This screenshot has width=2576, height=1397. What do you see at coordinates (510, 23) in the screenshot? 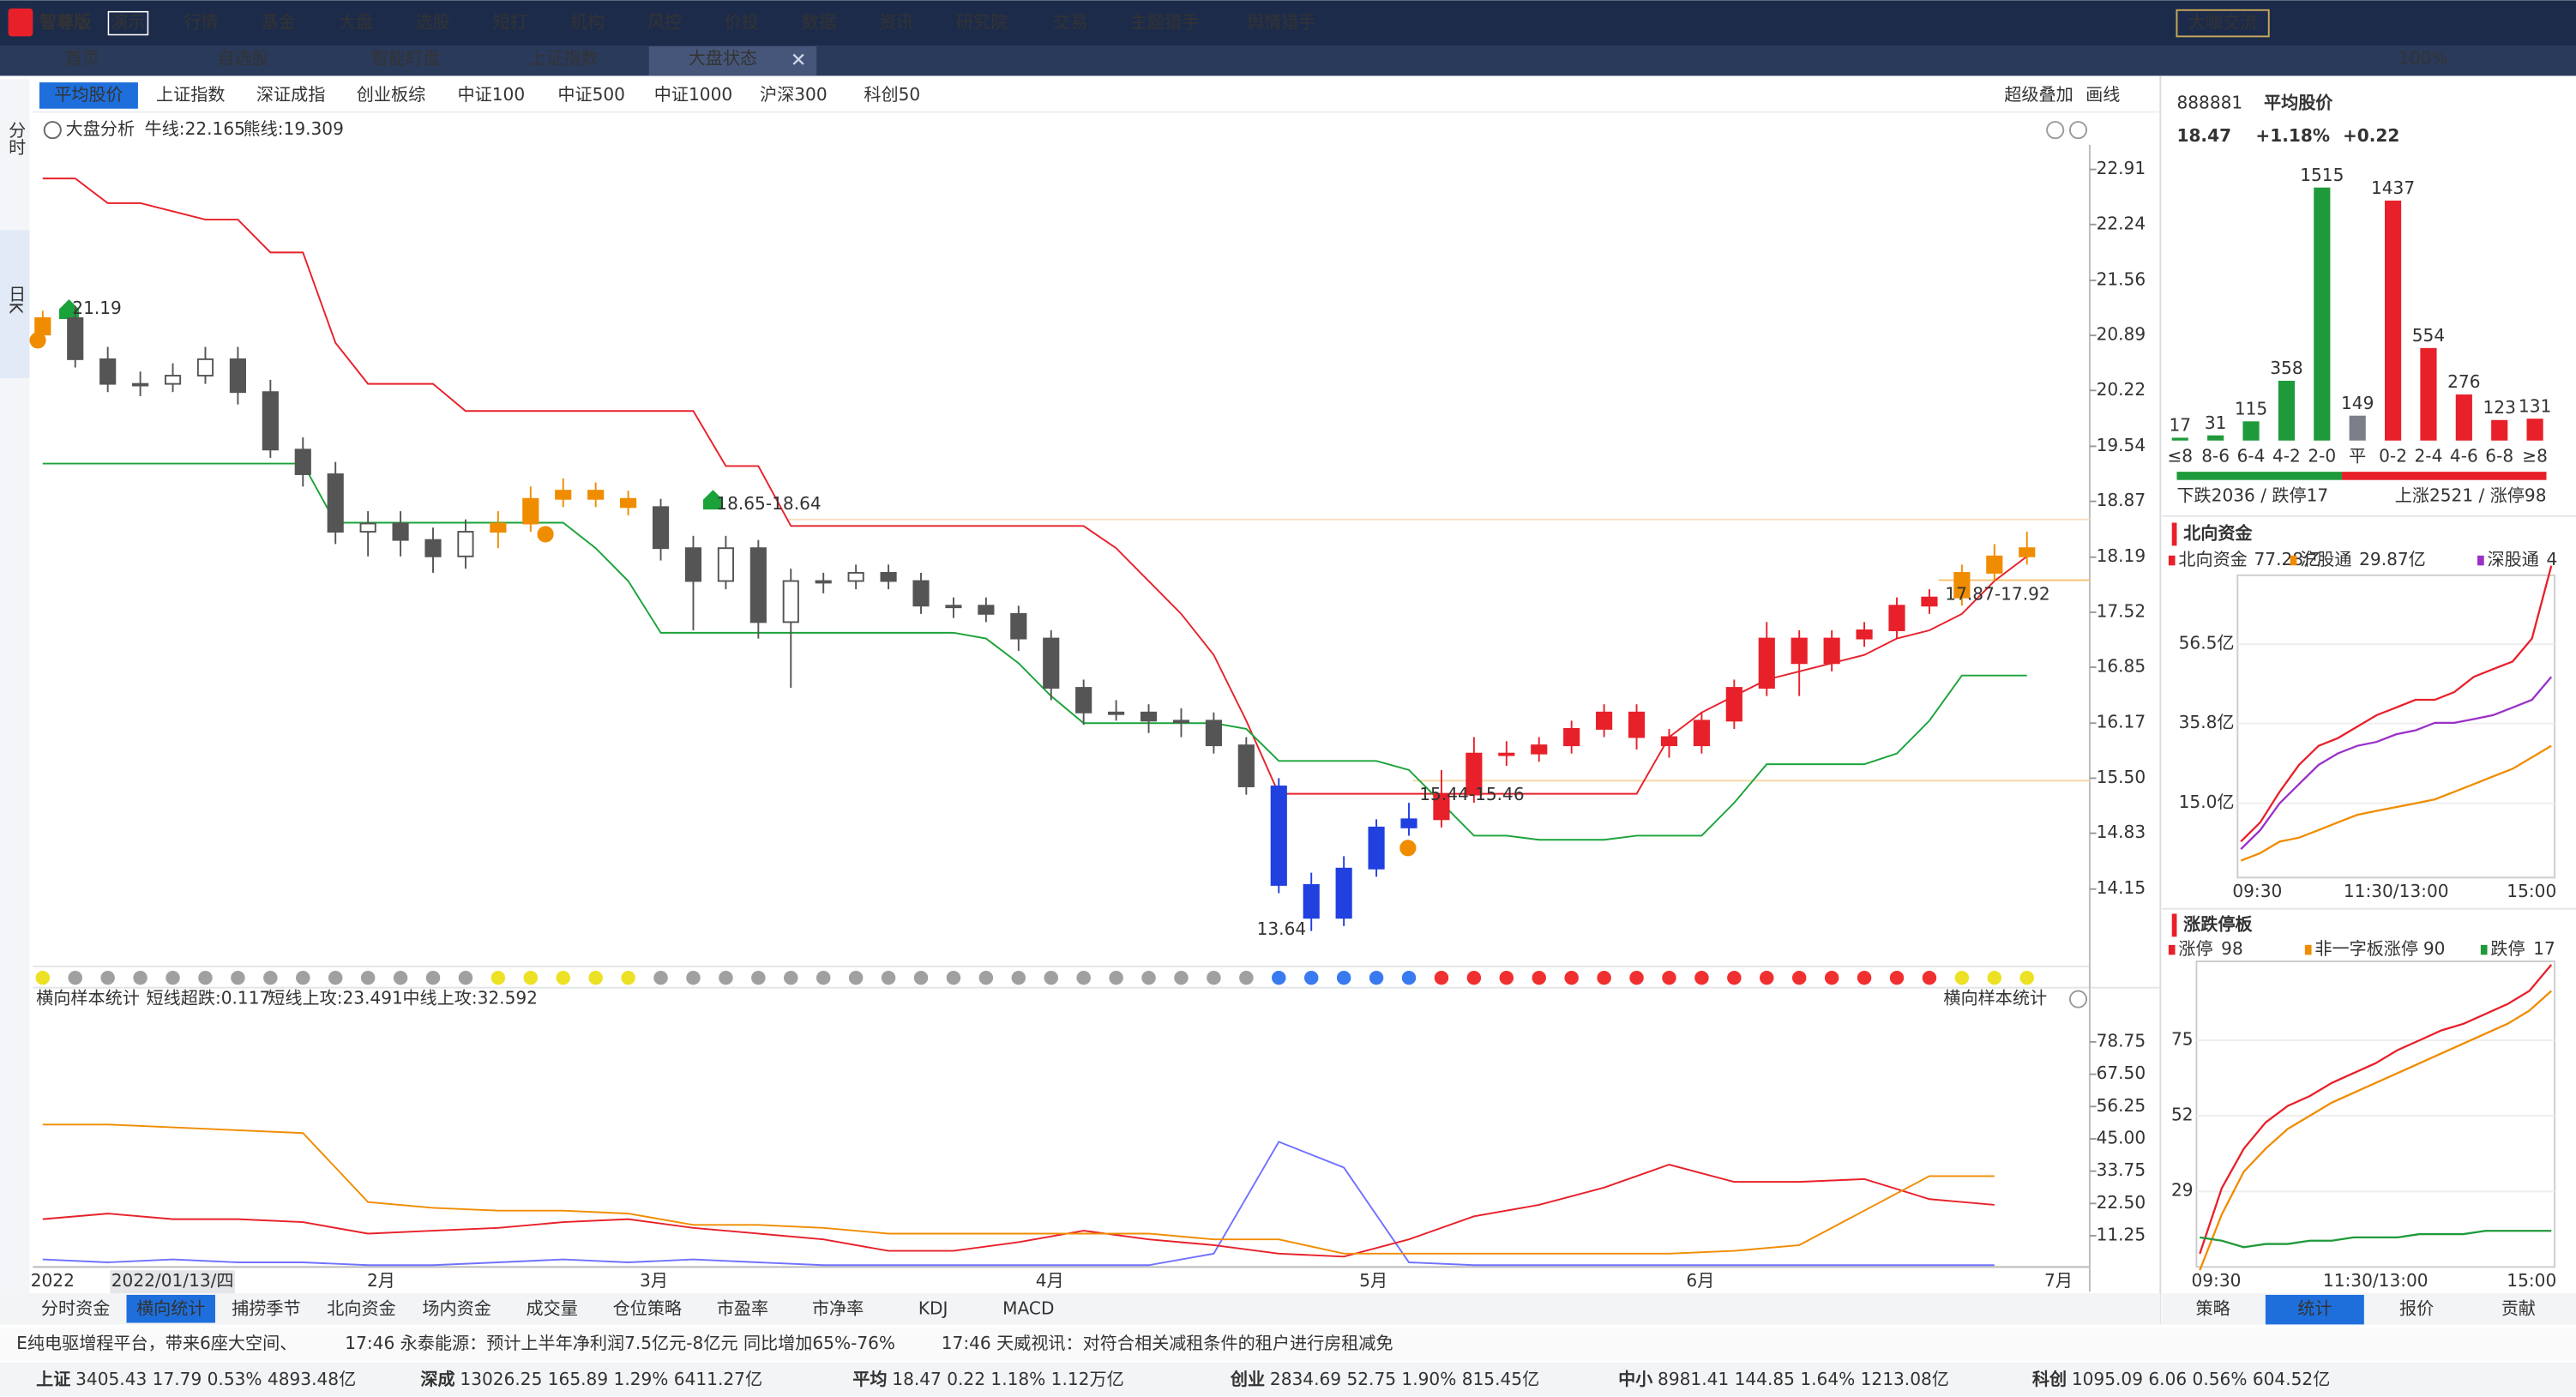
I see `menu-item: 短打` at bounding box center [510, 23].